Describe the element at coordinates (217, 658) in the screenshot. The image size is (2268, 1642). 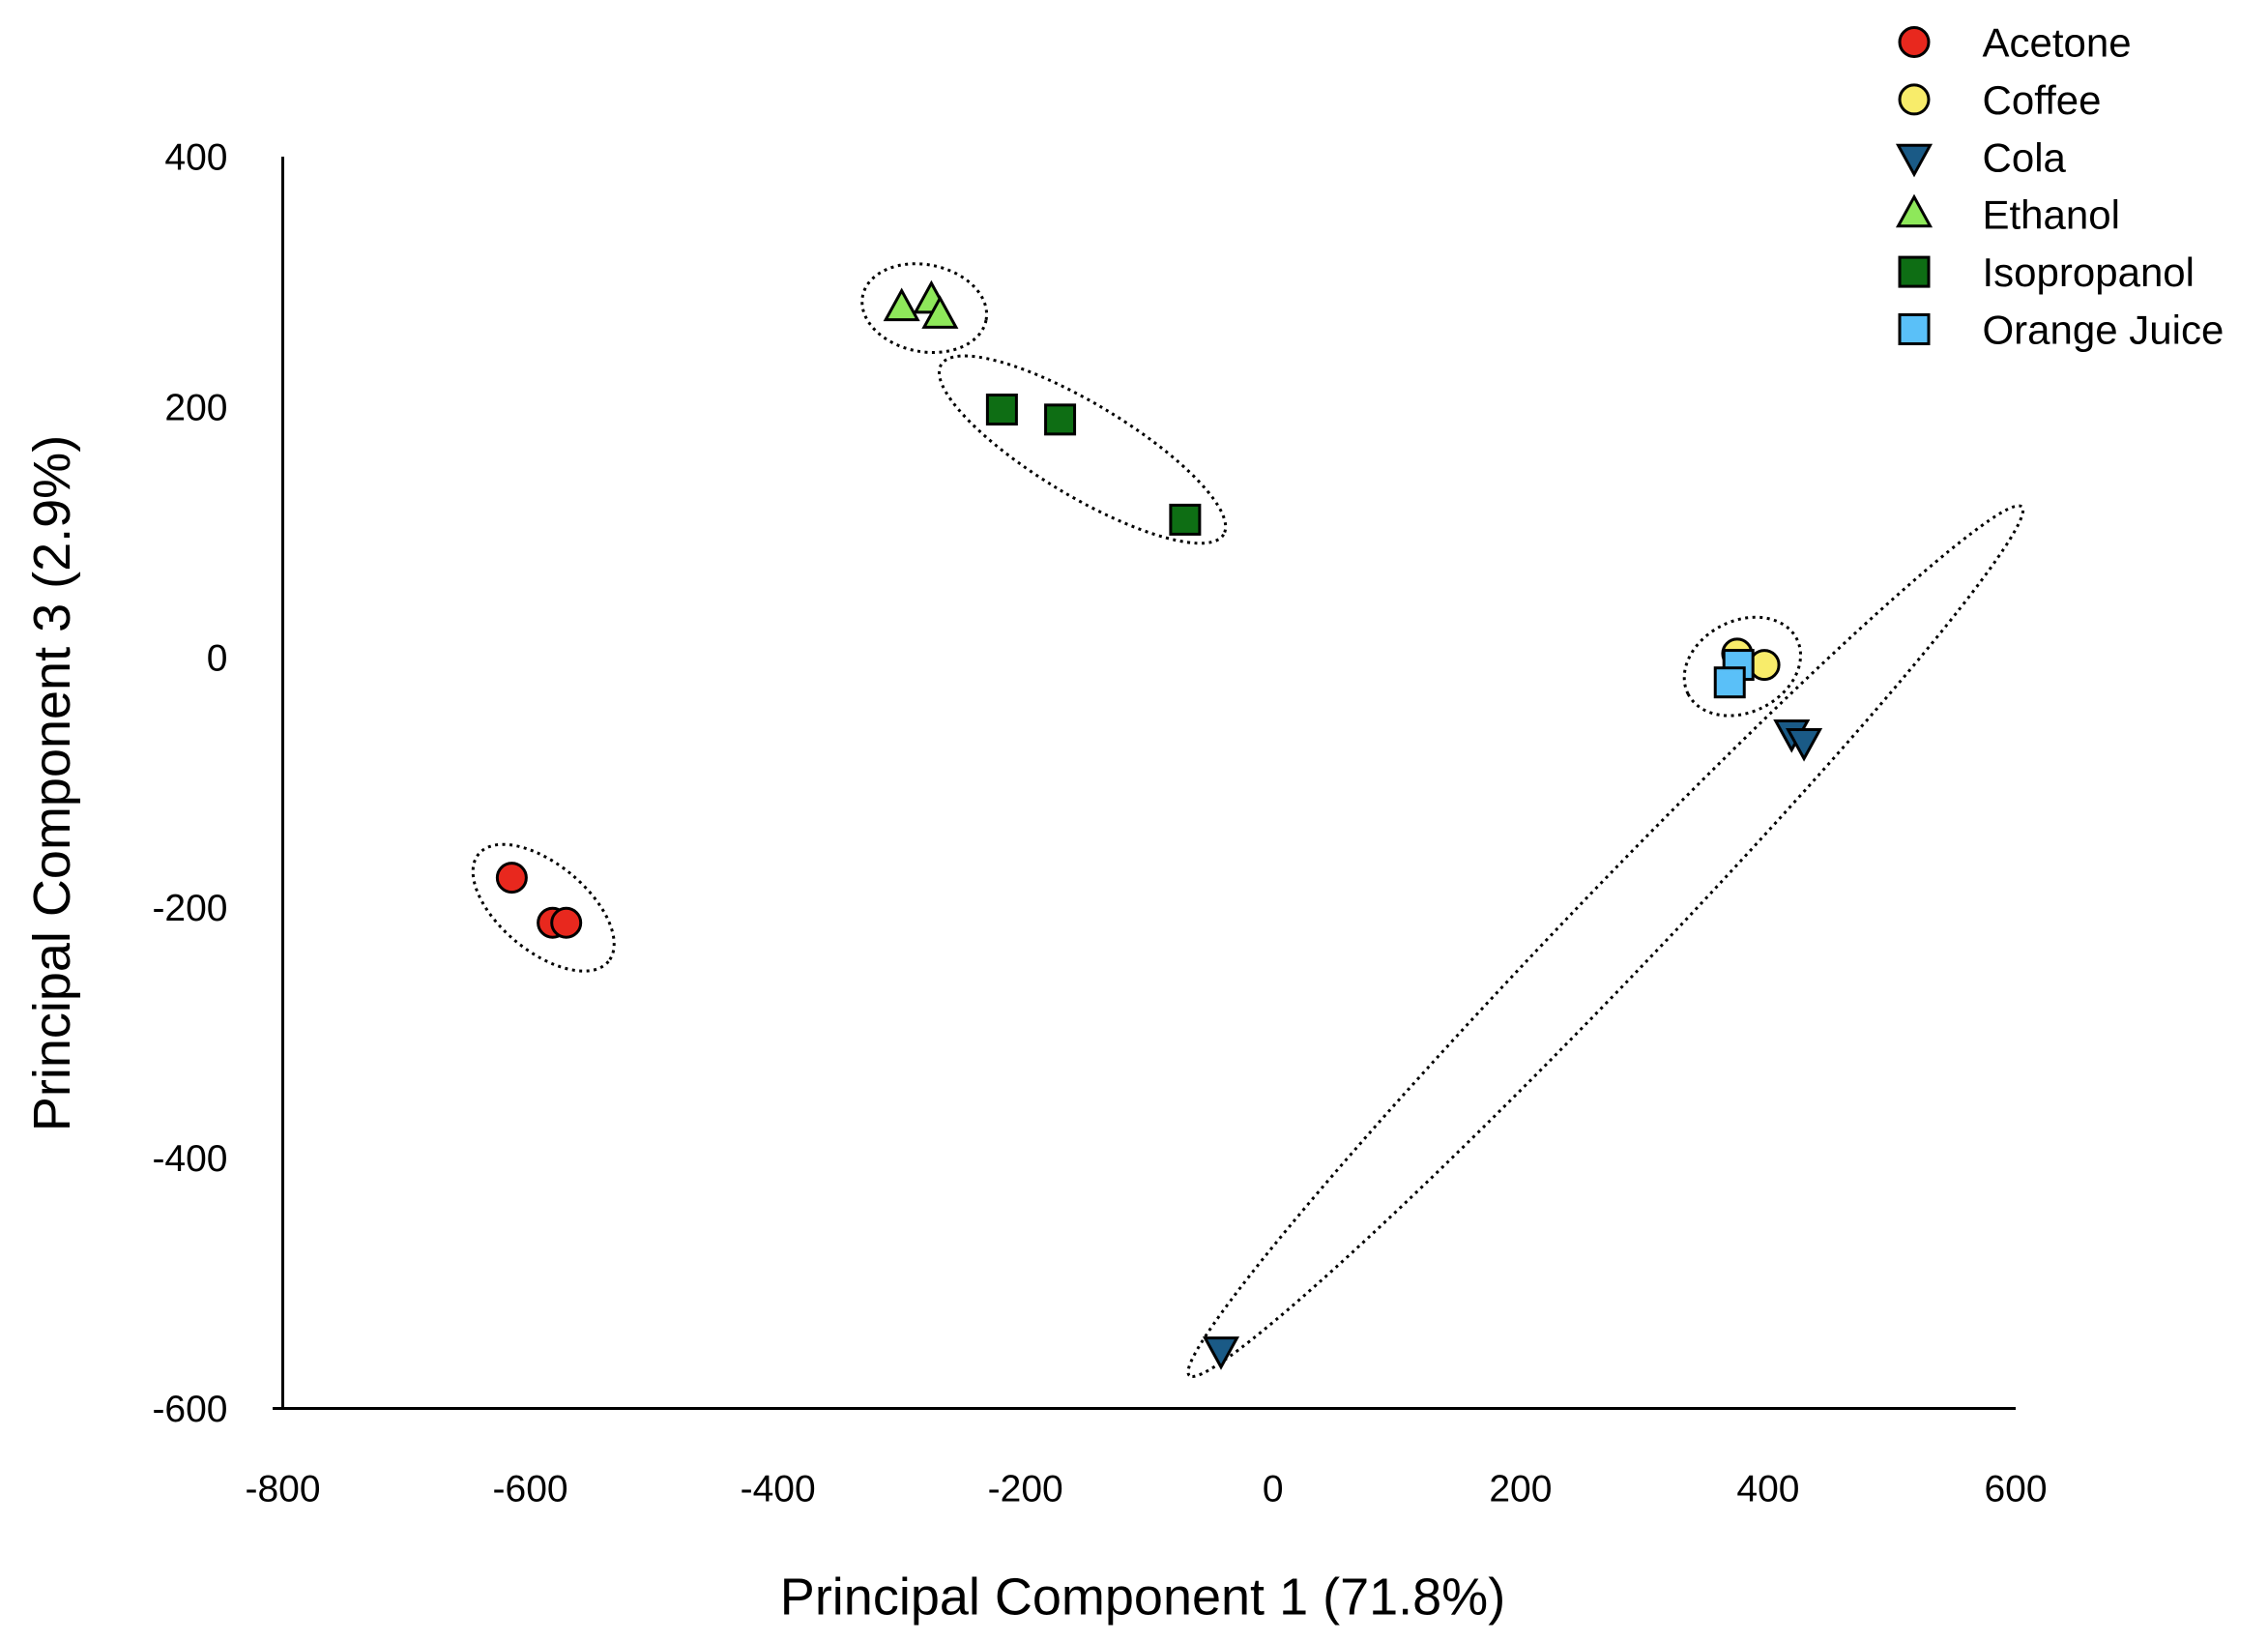
I see `y-tick-label: 0` at that location.